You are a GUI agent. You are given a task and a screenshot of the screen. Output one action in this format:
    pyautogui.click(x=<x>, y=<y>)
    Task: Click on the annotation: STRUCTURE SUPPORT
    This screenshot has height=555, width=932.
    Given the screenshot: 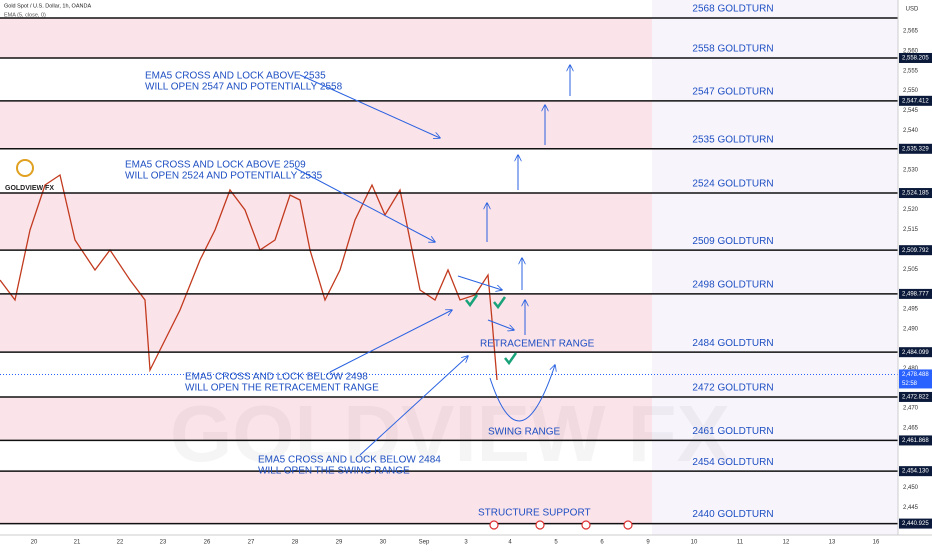 What is the action you would take?
    pyautogui.click(x=534, y=513)
    